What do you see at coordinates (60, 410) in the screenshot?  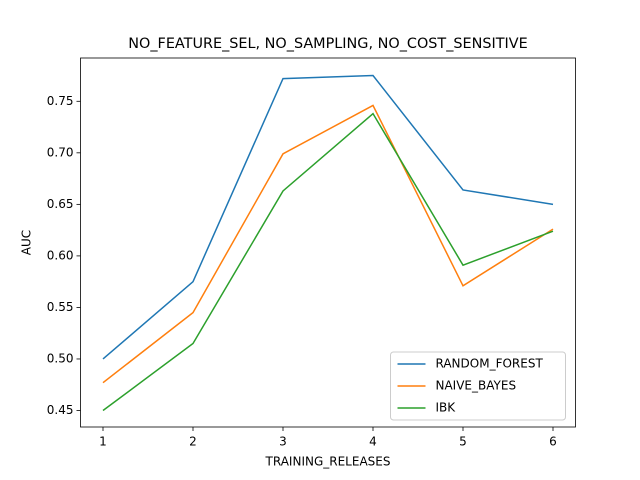 I see `y-tick-label: 0.45` at bounding box center [60, 410].